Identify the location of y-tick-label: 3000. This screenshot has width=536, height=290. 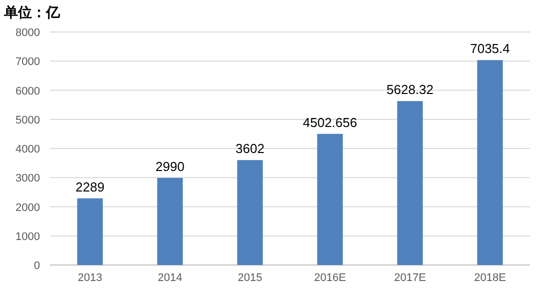
(28, 178).